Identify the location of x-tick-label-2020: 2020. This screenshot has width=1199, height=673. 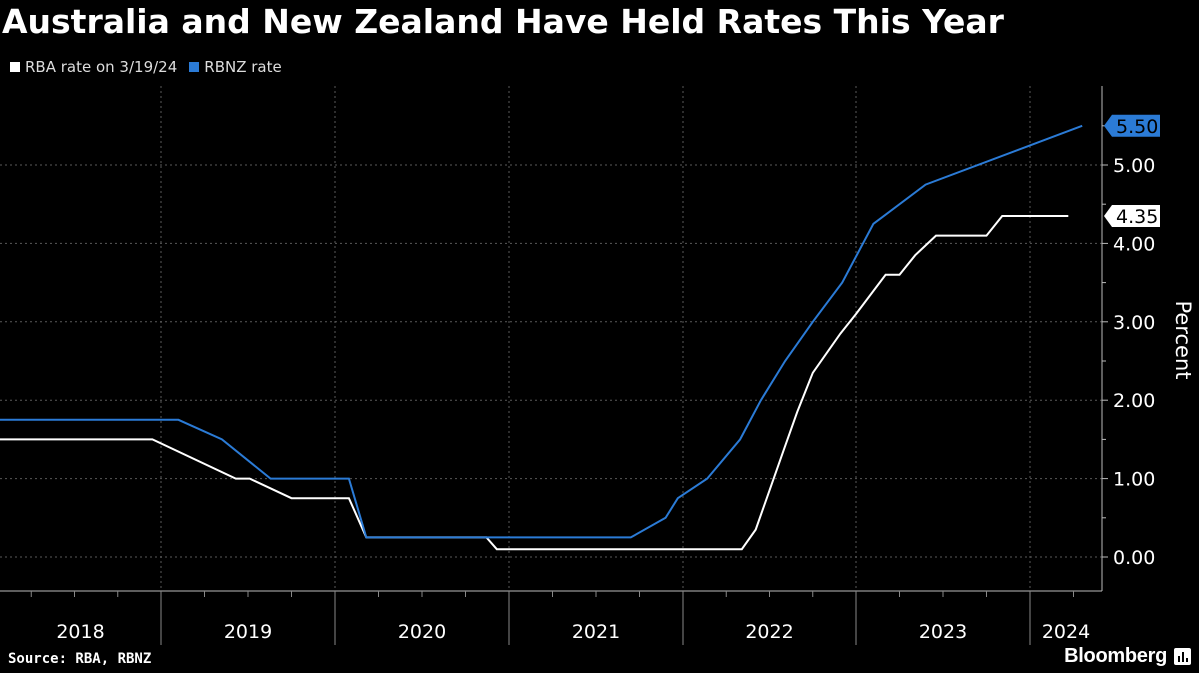
(422, 632).